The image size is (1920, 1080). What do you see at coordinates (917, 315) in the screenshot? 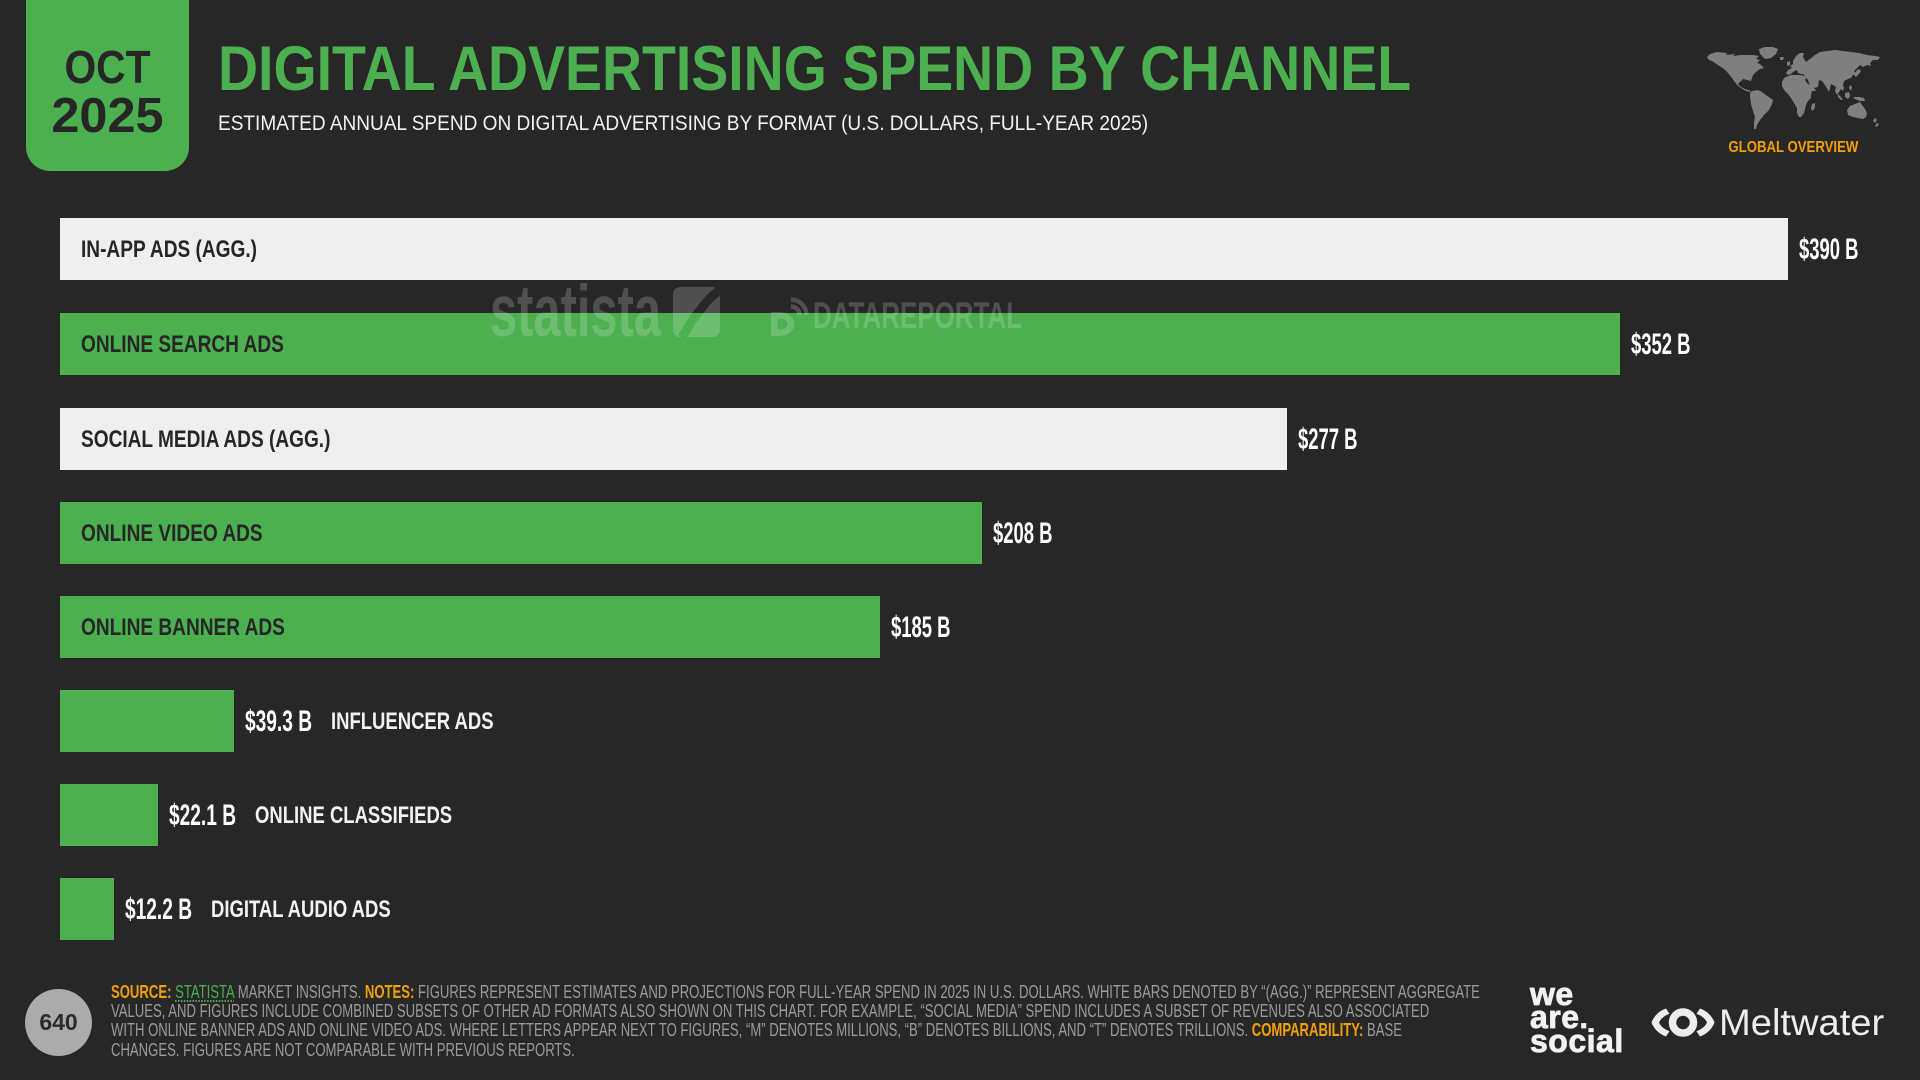
I see `svg-text: DATAREPORTAL` at bounding box center [917, 315].